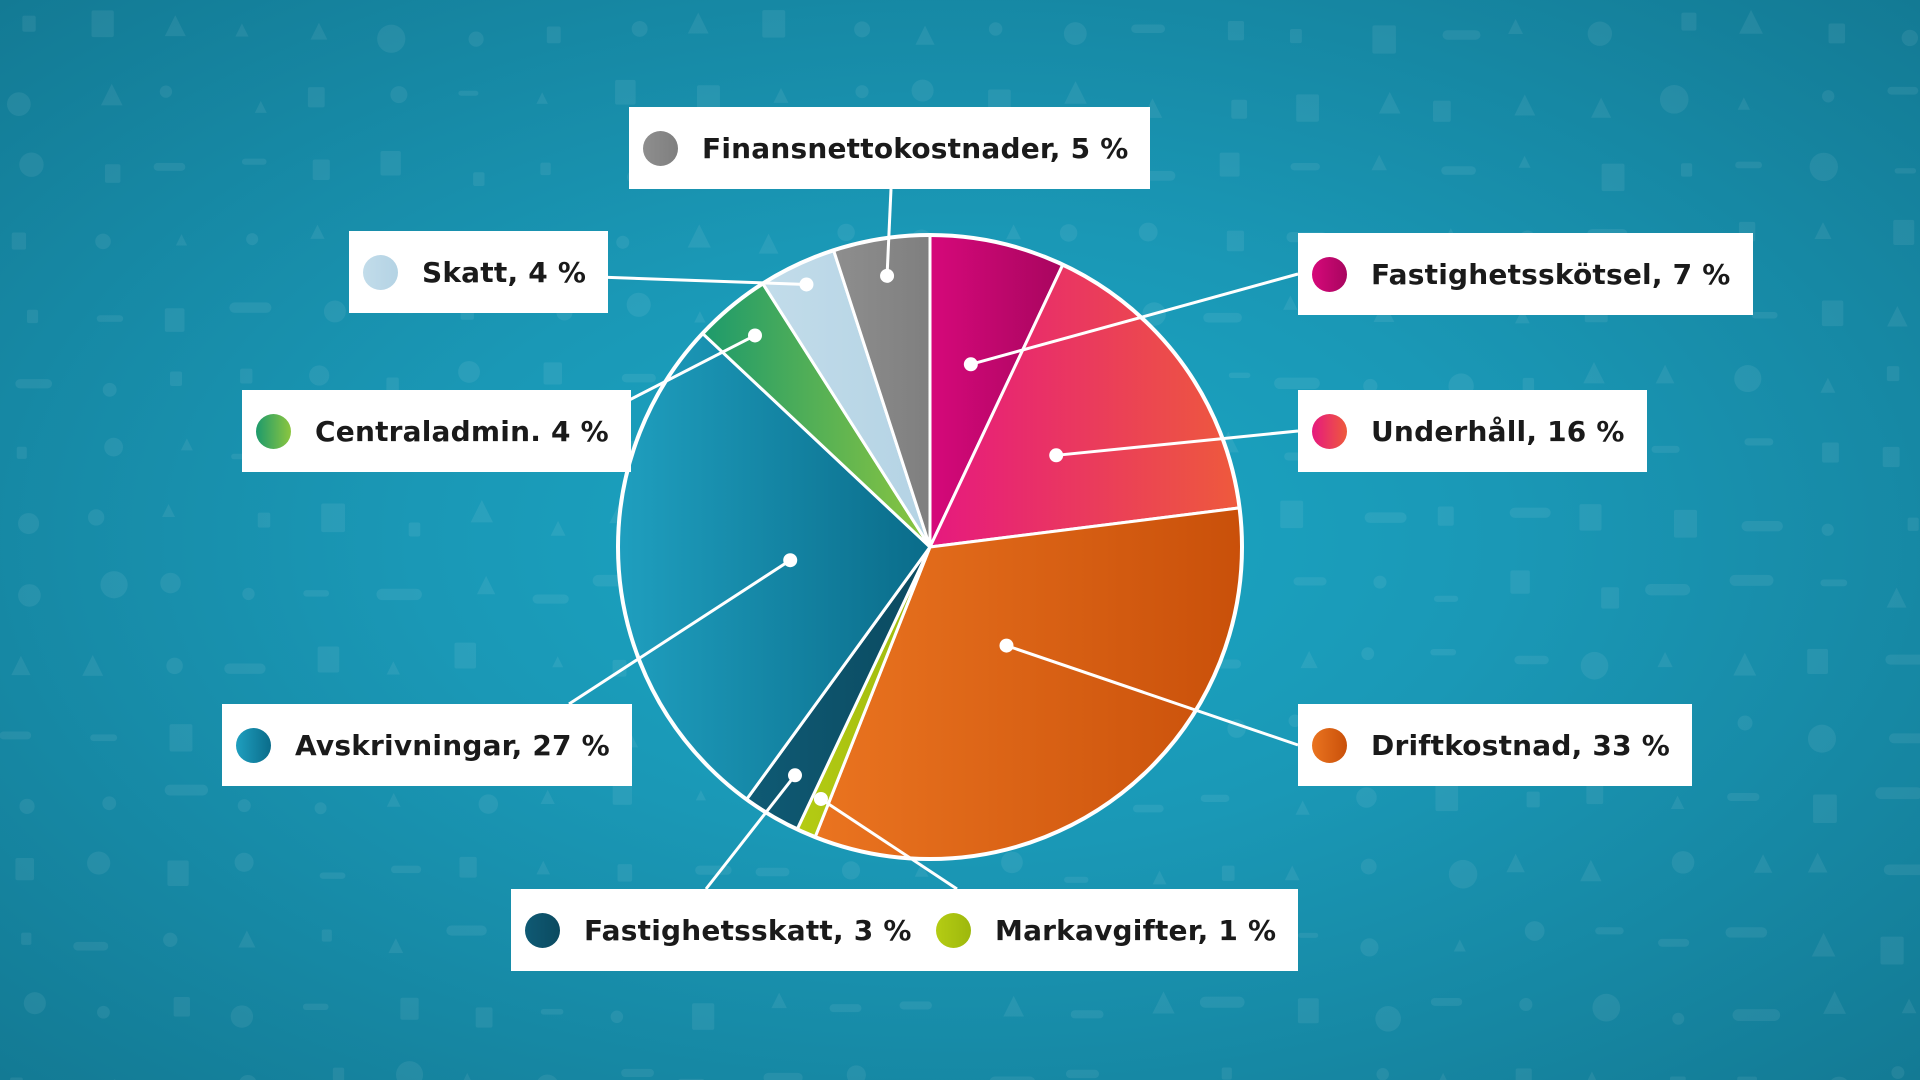 The image size is (1920, 1080). I want to click on legend-label-skatt: Skatt, 4 %, so click(479, 272).